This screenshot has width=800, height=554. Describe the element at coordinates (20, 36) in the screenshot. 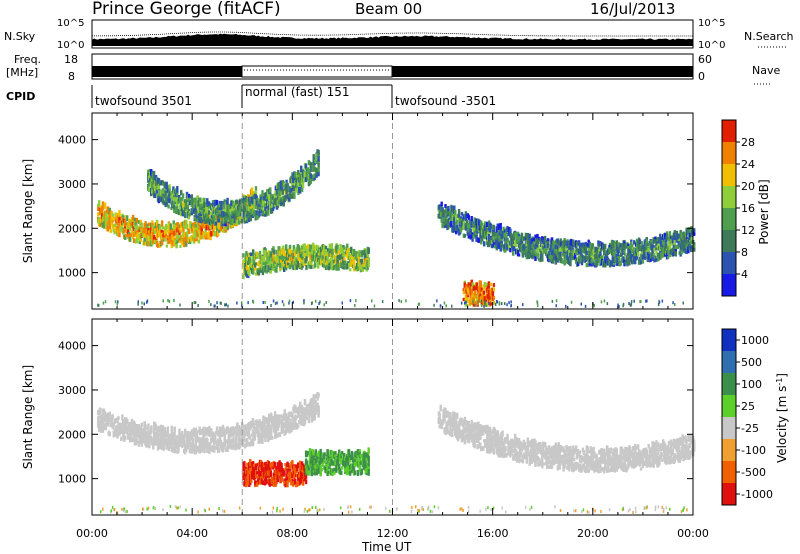

I see `noise-sky-label: N.Sky` at that location.